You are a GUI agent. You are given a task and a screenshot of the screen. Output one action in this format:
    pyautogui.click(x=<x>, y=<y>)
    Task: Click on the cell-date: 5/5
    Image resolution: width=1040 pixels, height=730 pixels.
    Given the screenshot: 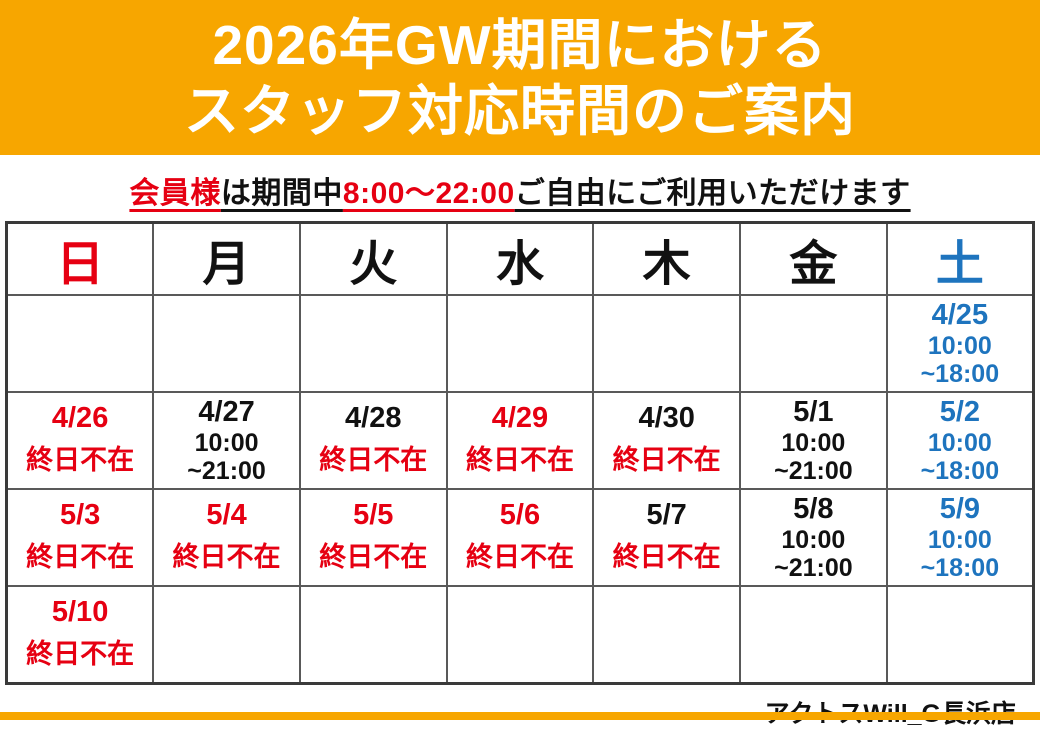 What is the action you would take?
    pyautogui.click(x=373, y=515)
    